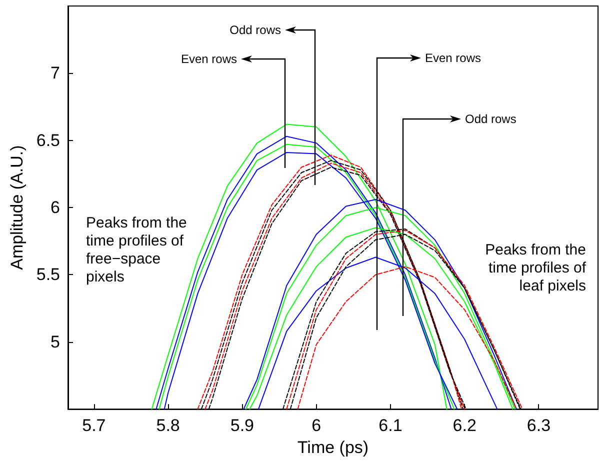 The height and width of the screenshot is (461, 599). I want to click on x-tick-label: 5.7, so click(94, 426).